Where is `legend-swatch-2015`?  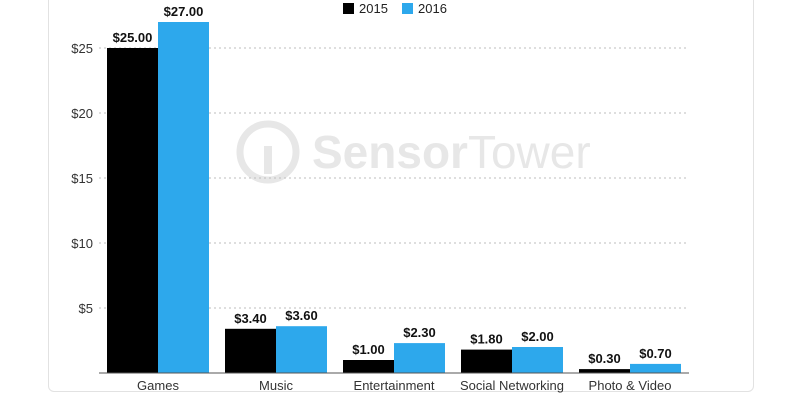
legend-swatch-2015 is located at coordinates (348, 8).